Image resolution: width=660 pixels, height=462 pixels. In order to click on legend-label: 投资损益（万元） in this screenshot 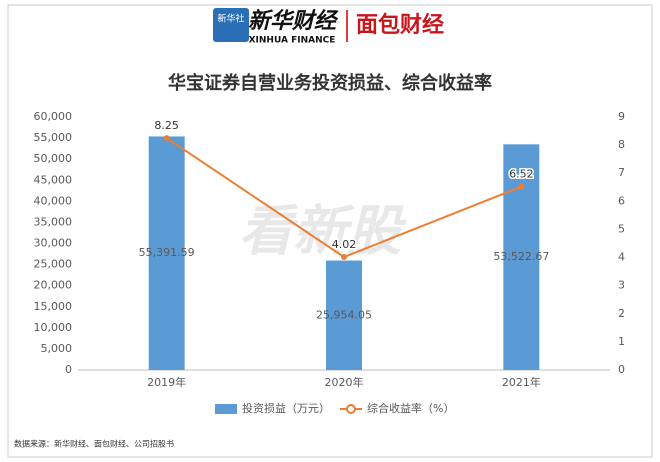, I will do `click(286, 408)`.